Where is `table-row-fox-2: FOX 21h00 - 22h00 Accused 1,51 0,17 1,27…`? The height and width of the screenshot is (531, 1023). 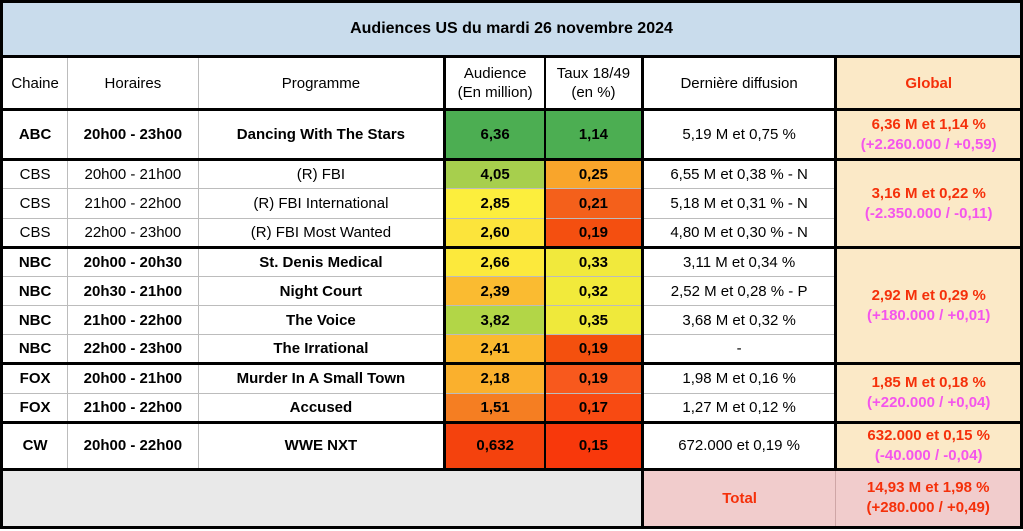 table-row-fox-2: FOX 21h00 - 22h00 Accused 1,51 0,17 1,27… is located at coordinates (511, 407).